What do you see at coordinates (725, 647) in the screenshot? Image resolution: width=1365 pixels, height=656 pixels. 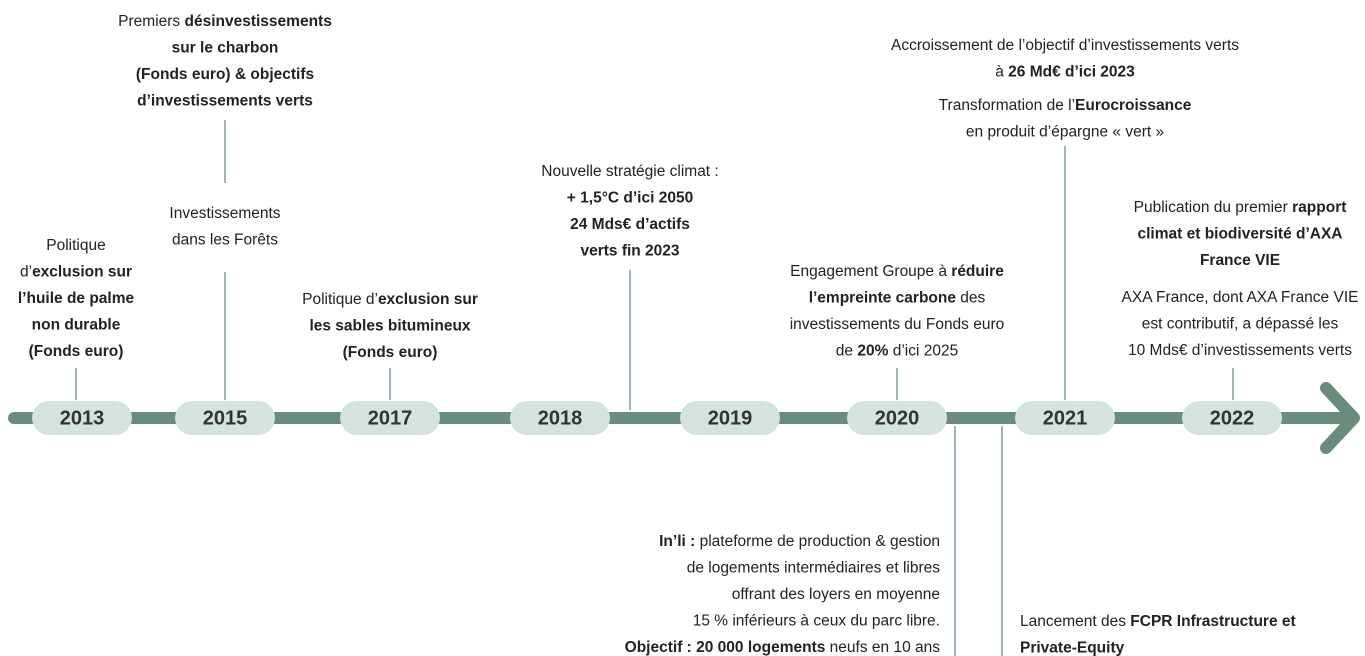 I see `text-run: Objectif : 20 000 logements` at bounding box center [725, 647].